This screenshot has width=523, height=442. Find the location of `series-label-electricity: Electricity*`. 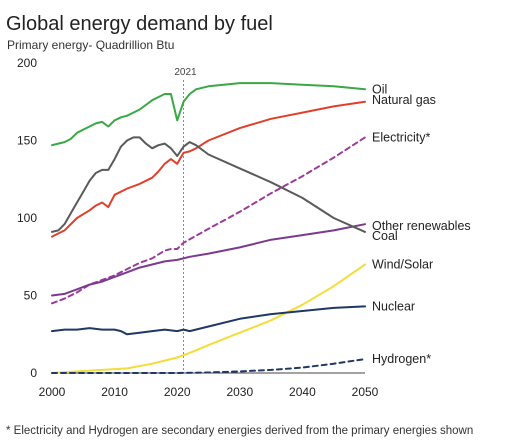

series-label-electricity: Electricity* is located at coordinates (401, 137).